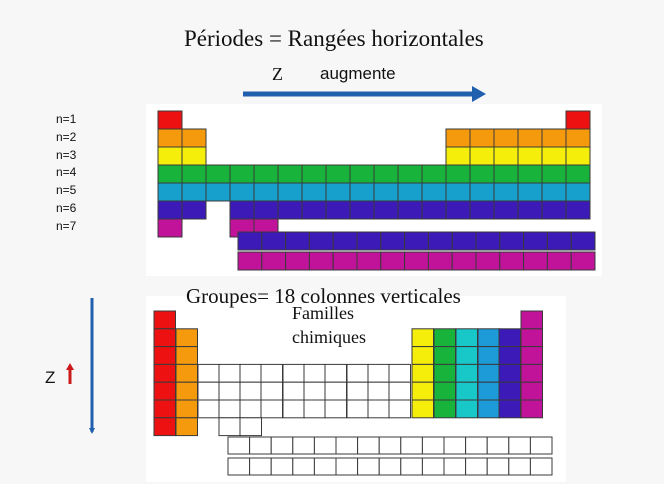 Image resolution: width=664 pixels, height=484 pixels. I want to click on z-label-bottom: Z, so click(50, 377).